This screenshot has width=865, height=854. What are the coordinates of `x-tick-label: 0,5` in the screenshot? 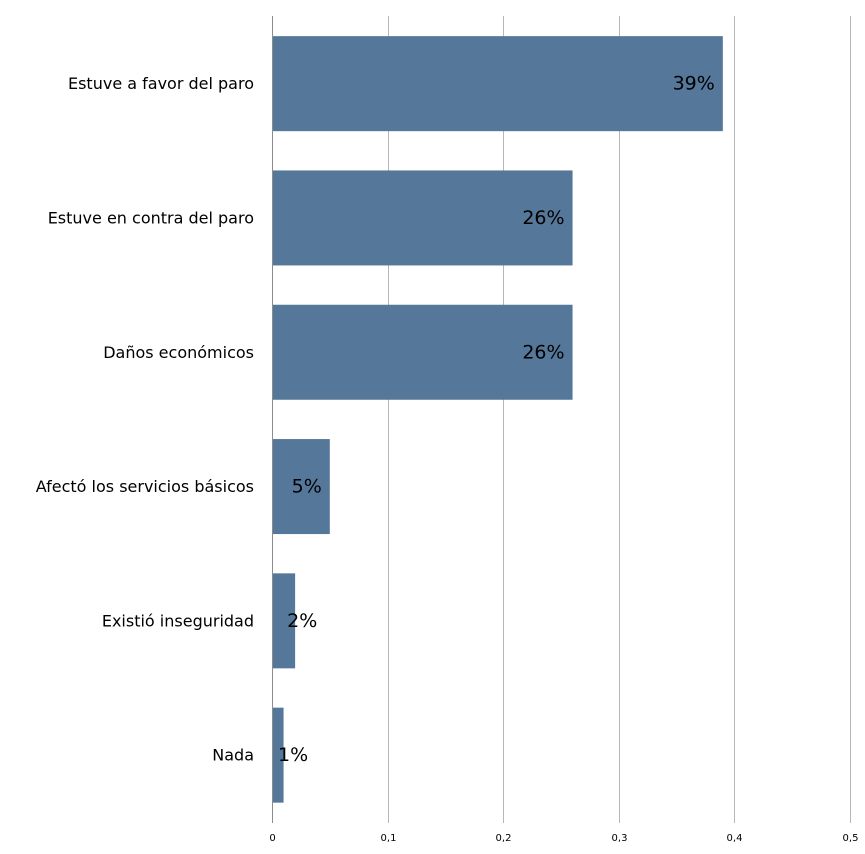 It's located at (851, 838).